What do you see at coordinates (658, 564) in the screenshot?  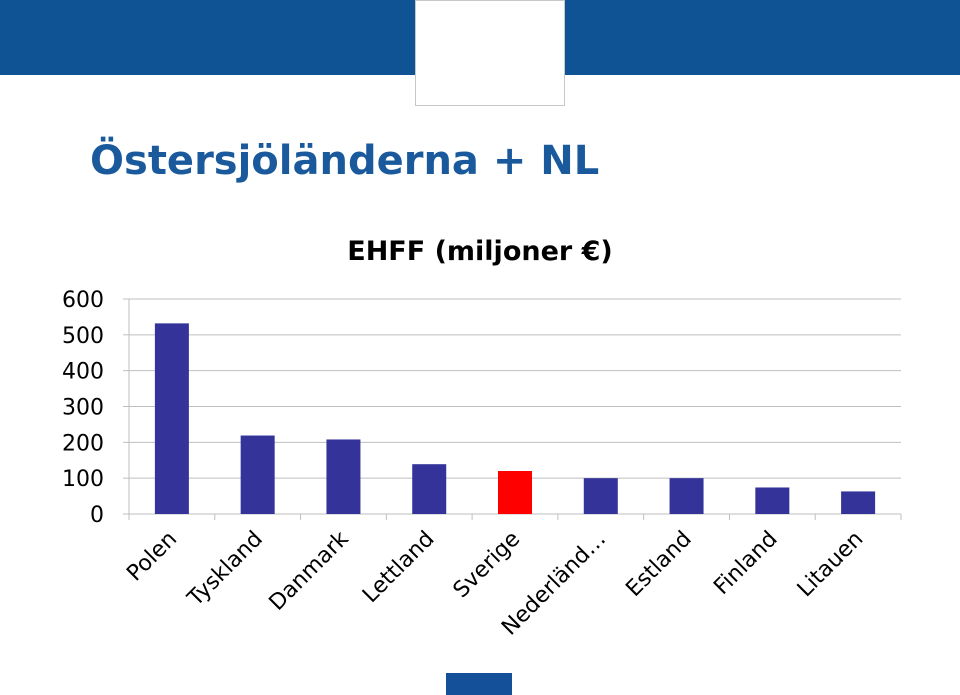 I see `x-tick-label: Estland` at bounding box center [658, 564].